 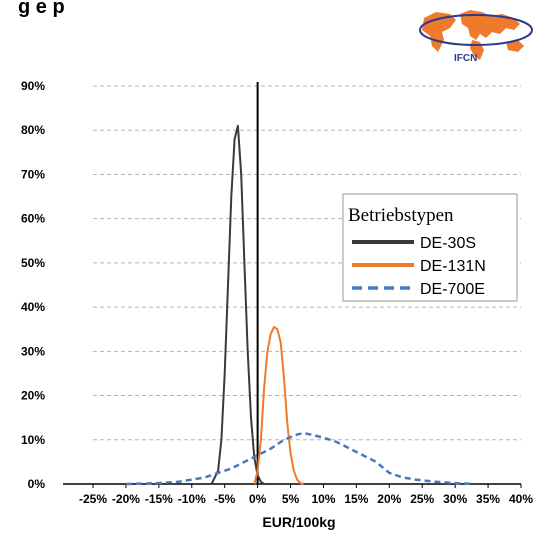 I want to click on x-tick-label: 0%, so click(x=258, y=499).